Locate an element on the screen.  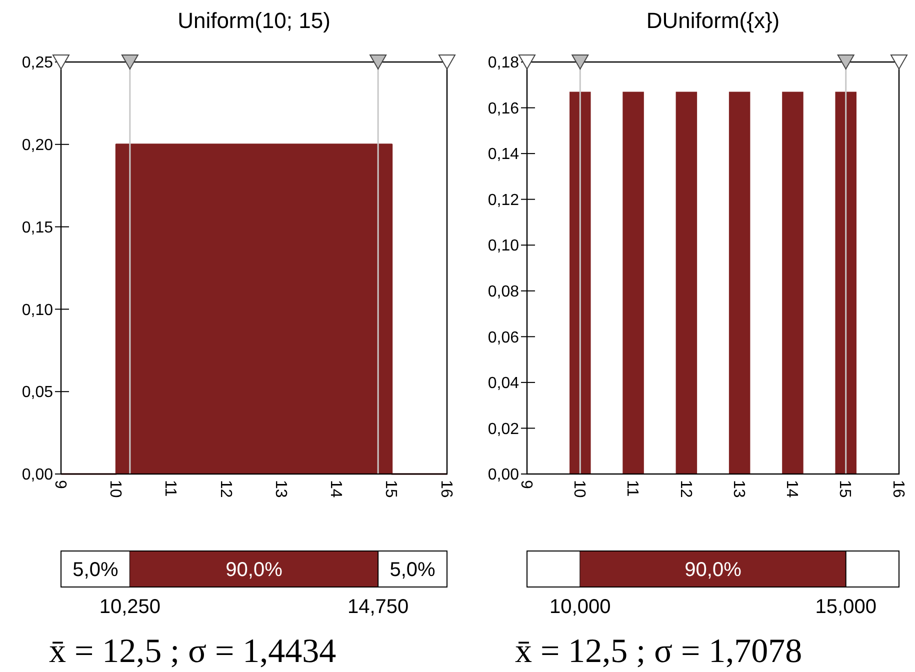
y-tick-label: 0,25 is located at coordinates (38, 63).